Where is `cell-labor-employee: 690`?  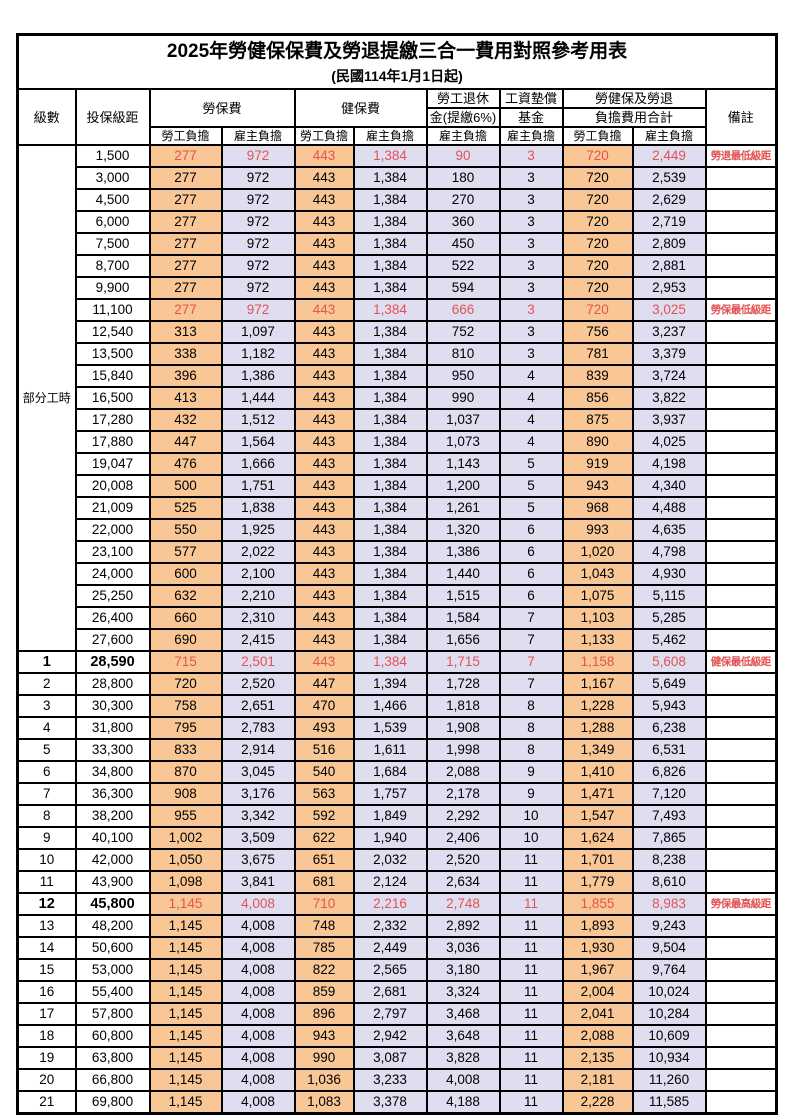 cell-labor-employee: 690 is located at coordinates (185, 640).